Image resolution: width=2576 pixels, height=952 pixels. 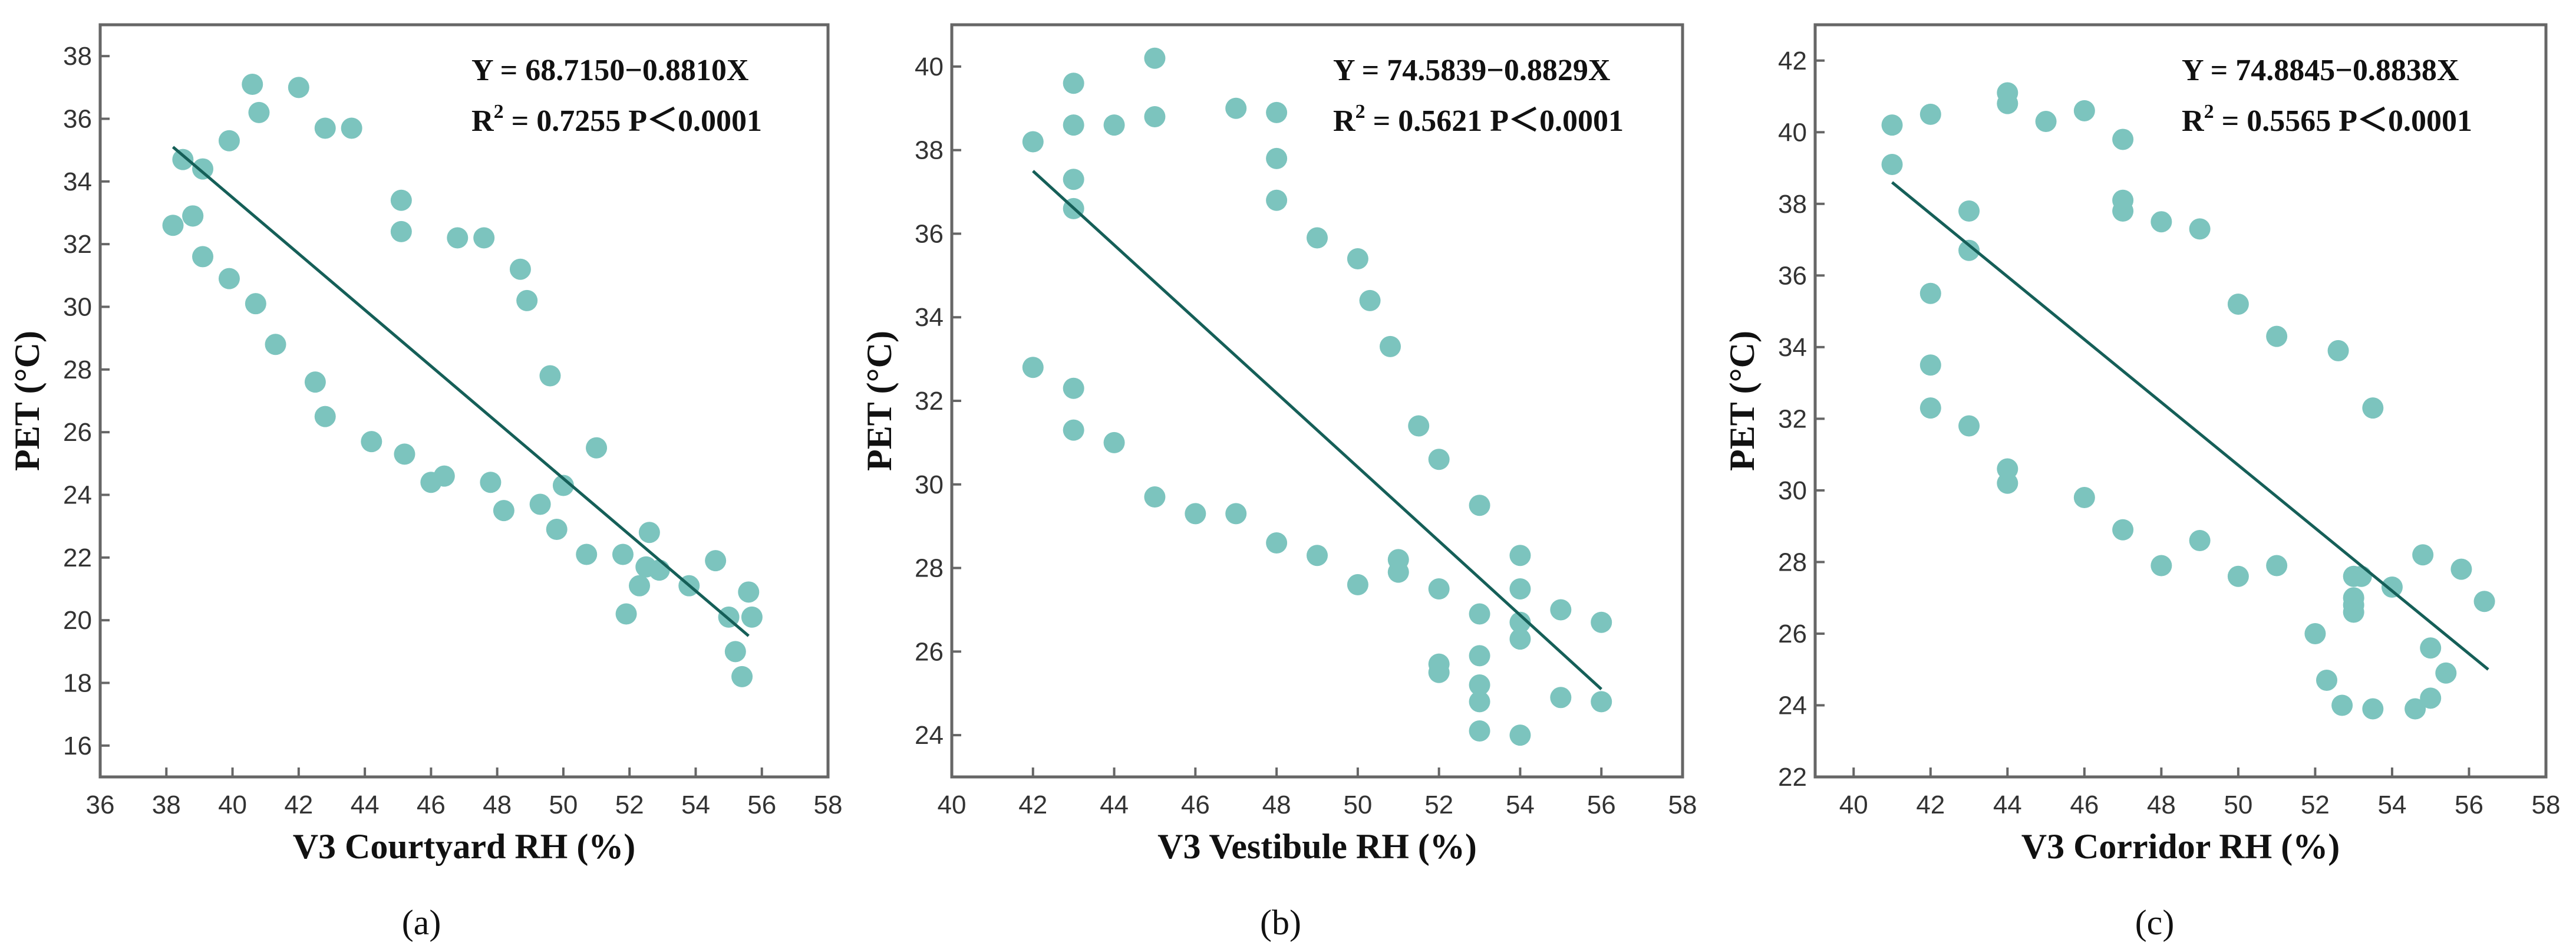 What do you see at coordinates (78, 119) in the screenshot?
I see `y-tick-label: 36` at bounding box center [78, 119].